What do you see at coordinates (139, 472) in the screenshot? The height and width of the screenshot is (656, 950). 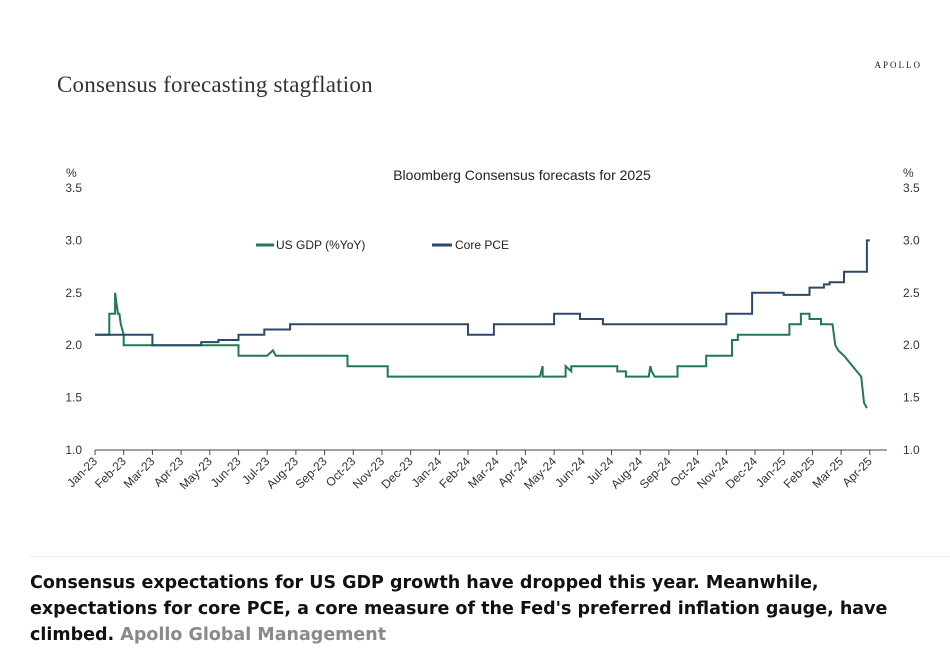 I see `x-tick-label: Mar-23` at bounding box center [139, 472].